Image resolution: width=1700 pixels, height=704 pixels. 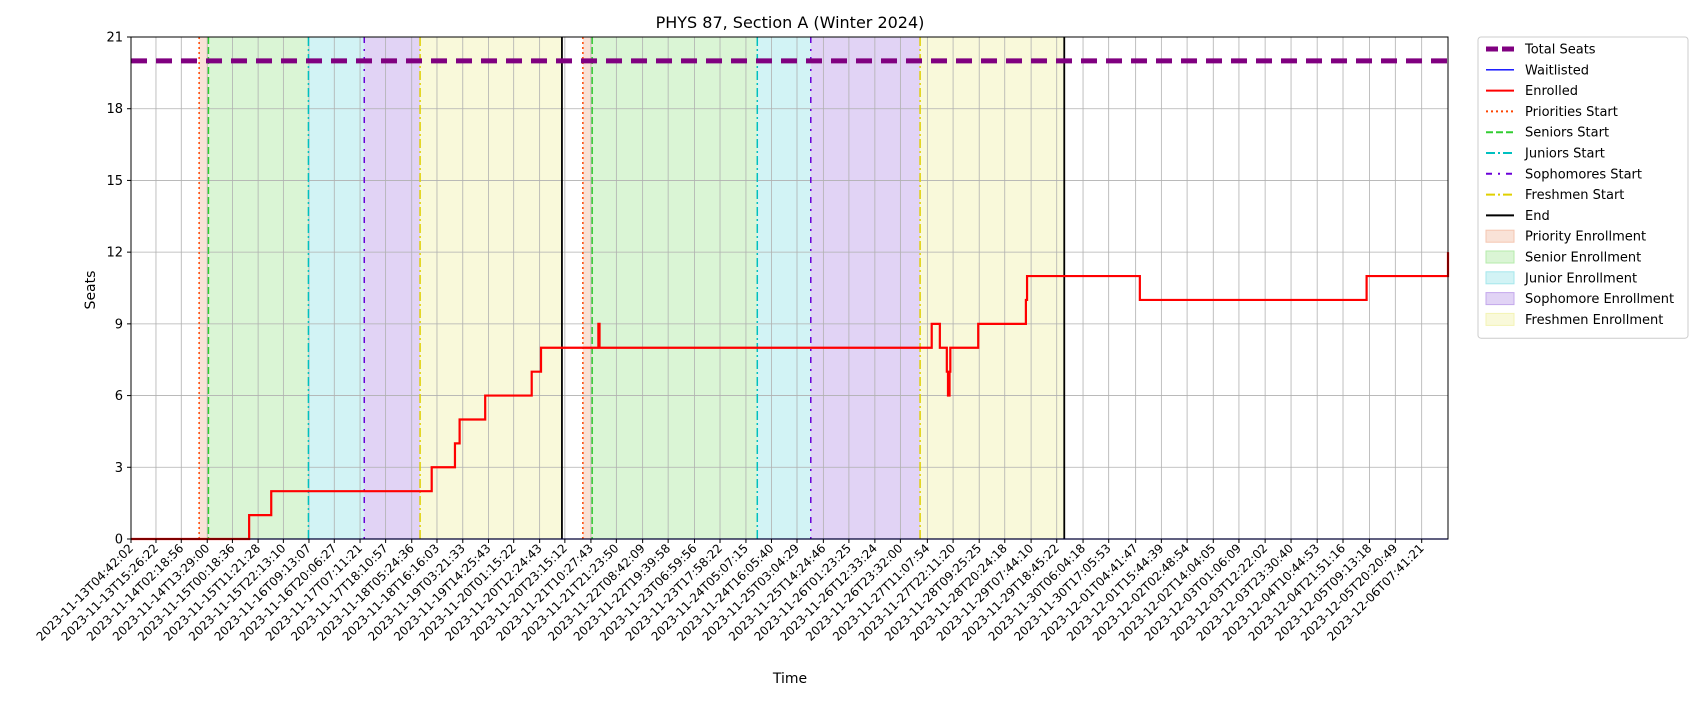 What do you see at coordinates (119, 324) in the screenshot?
I see `y-tick-label: 9` at bounding box center [119, 324].